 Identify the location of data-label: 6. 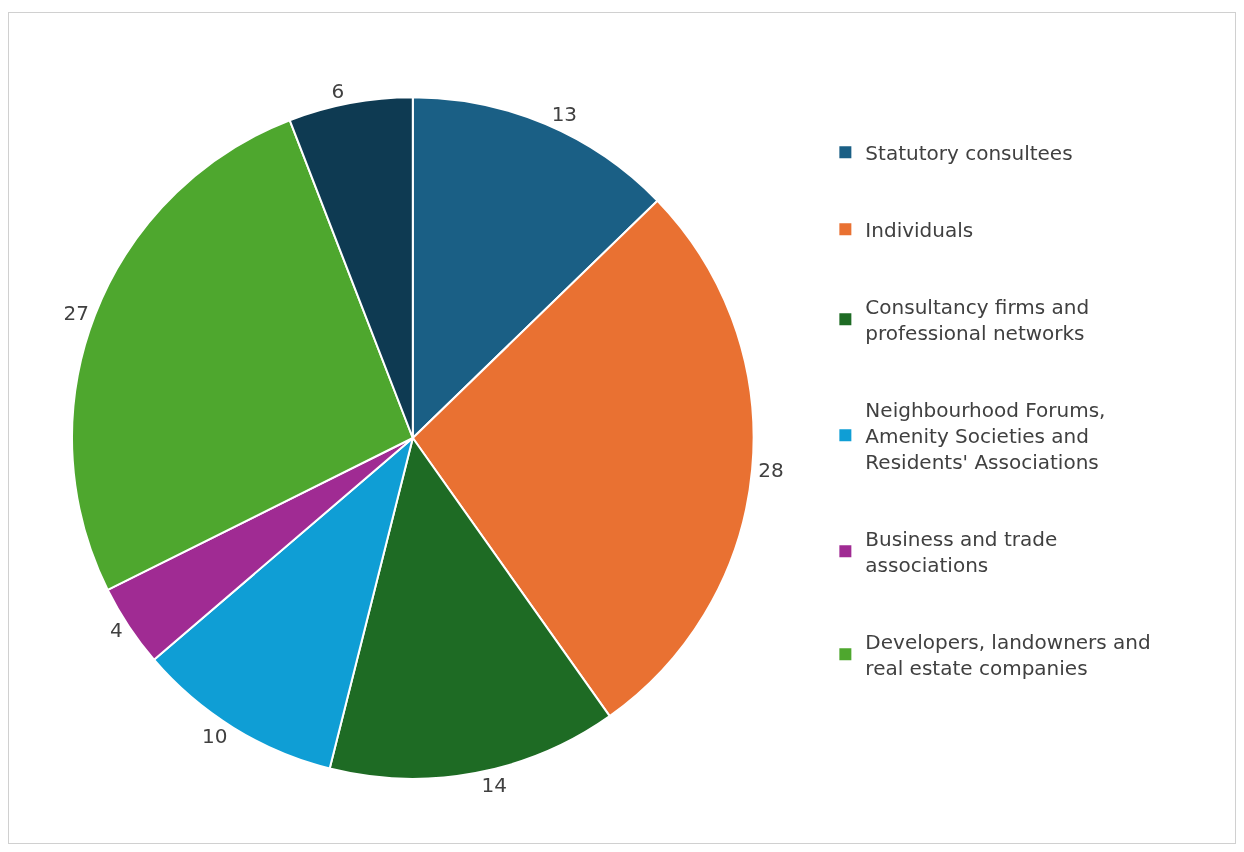
(338, 91).